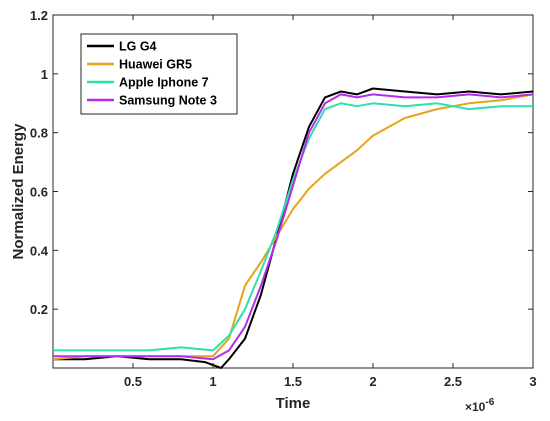 The width and height of the screenshot is (550, 421). Describe the element at coordinates (133, 381) in the screenshot. I see `x-tick-label: 0.5` at that location.